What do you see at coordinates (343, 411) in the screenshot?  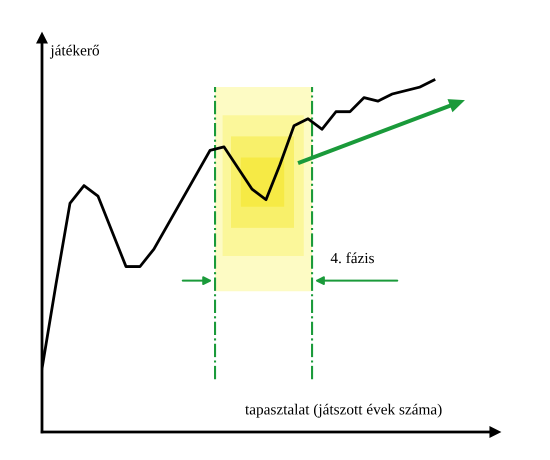 I see `x-axis-title: tapasztalat (játszott évek száma)` at bounding box center [343, 411].